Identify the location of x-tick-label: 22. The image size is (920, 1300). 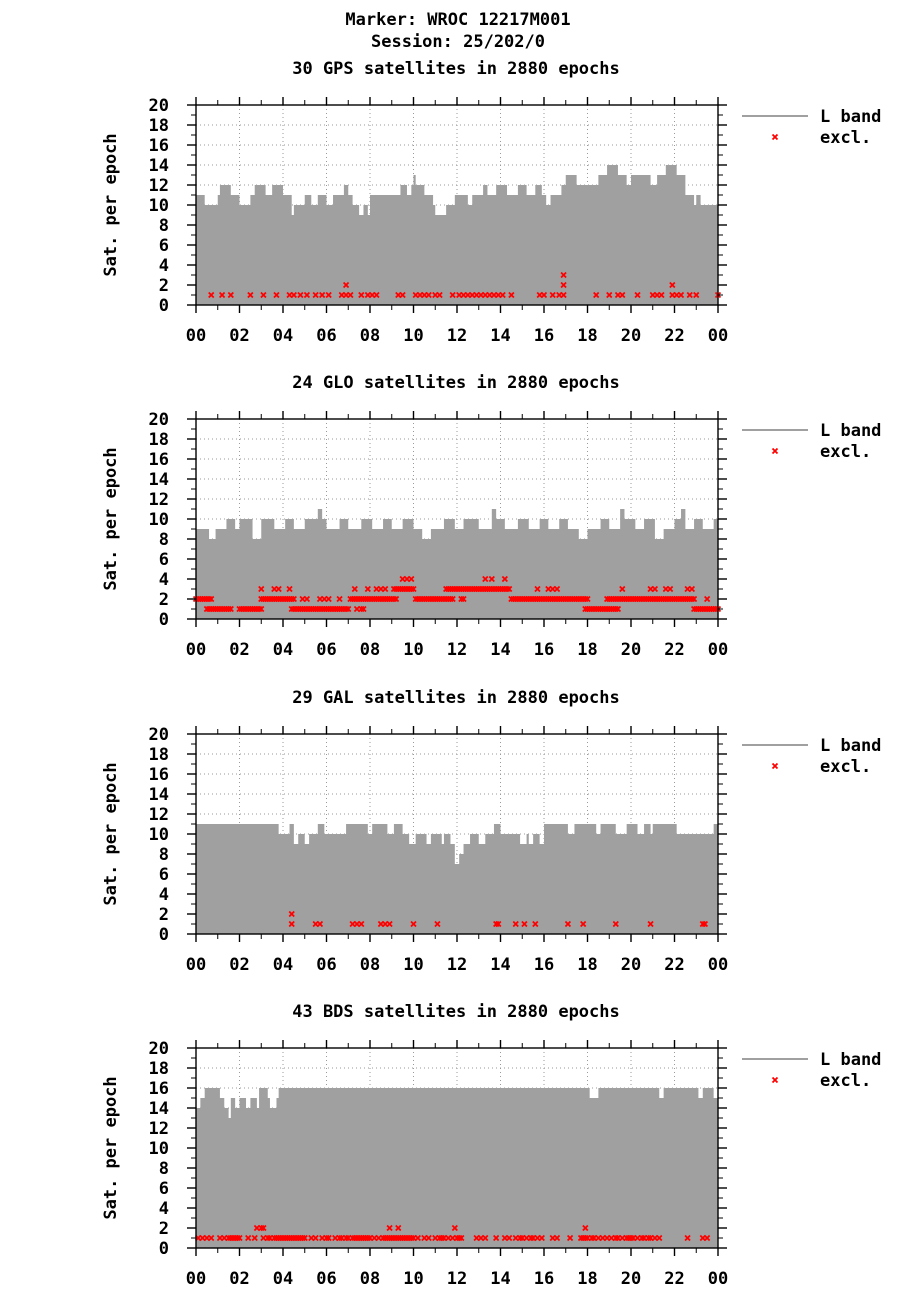
(674, 336).